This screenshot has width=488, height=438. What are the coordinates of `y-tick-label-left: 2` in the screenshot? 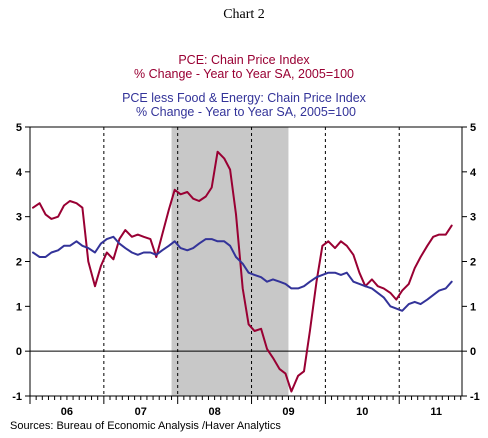 It's located at (19, 263).